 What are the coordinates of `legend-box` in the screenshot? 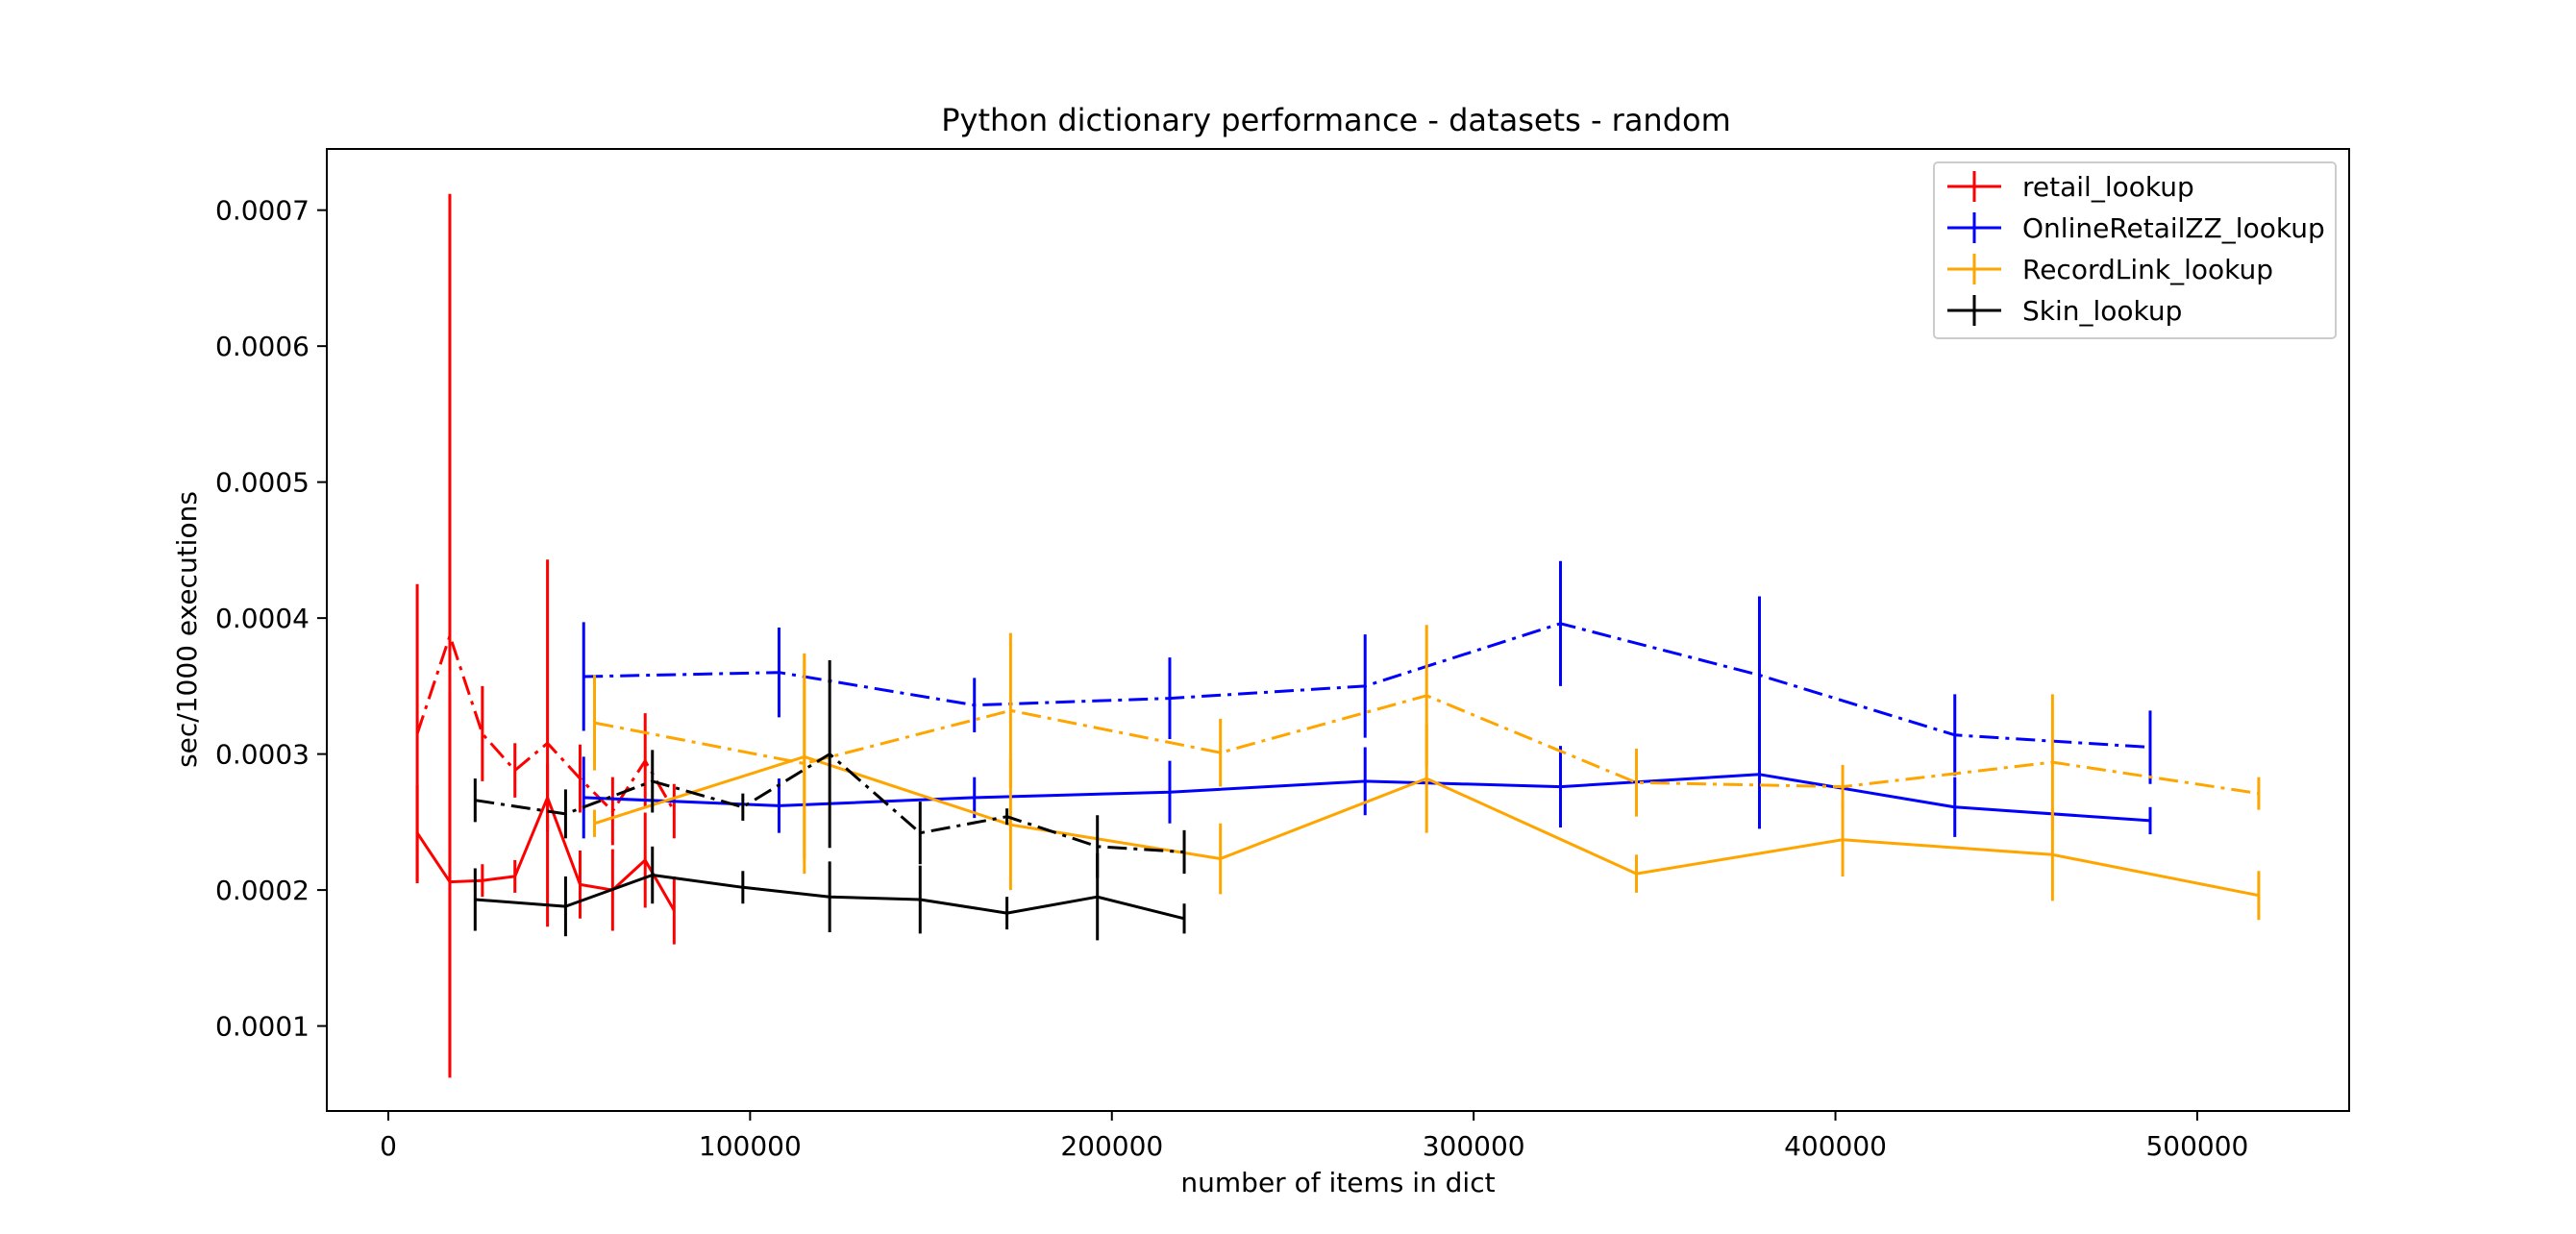 It's located at (2135, 250).